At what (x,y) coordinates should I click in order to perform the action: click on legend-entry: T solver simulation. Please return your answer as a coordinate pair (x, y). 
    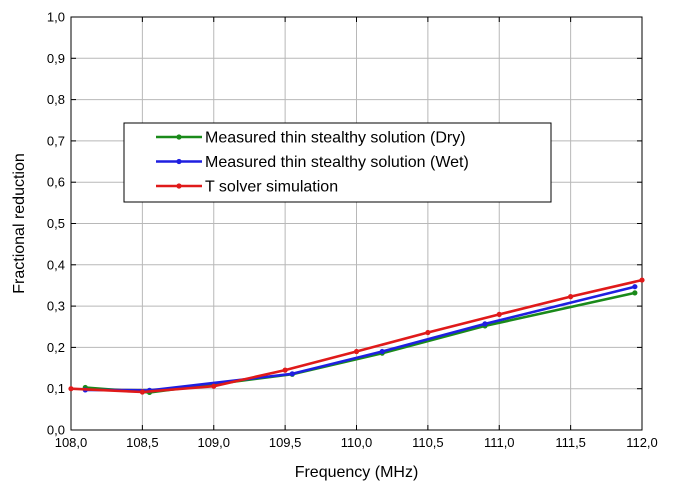
    Looking at the image, I should click on (247, 187).